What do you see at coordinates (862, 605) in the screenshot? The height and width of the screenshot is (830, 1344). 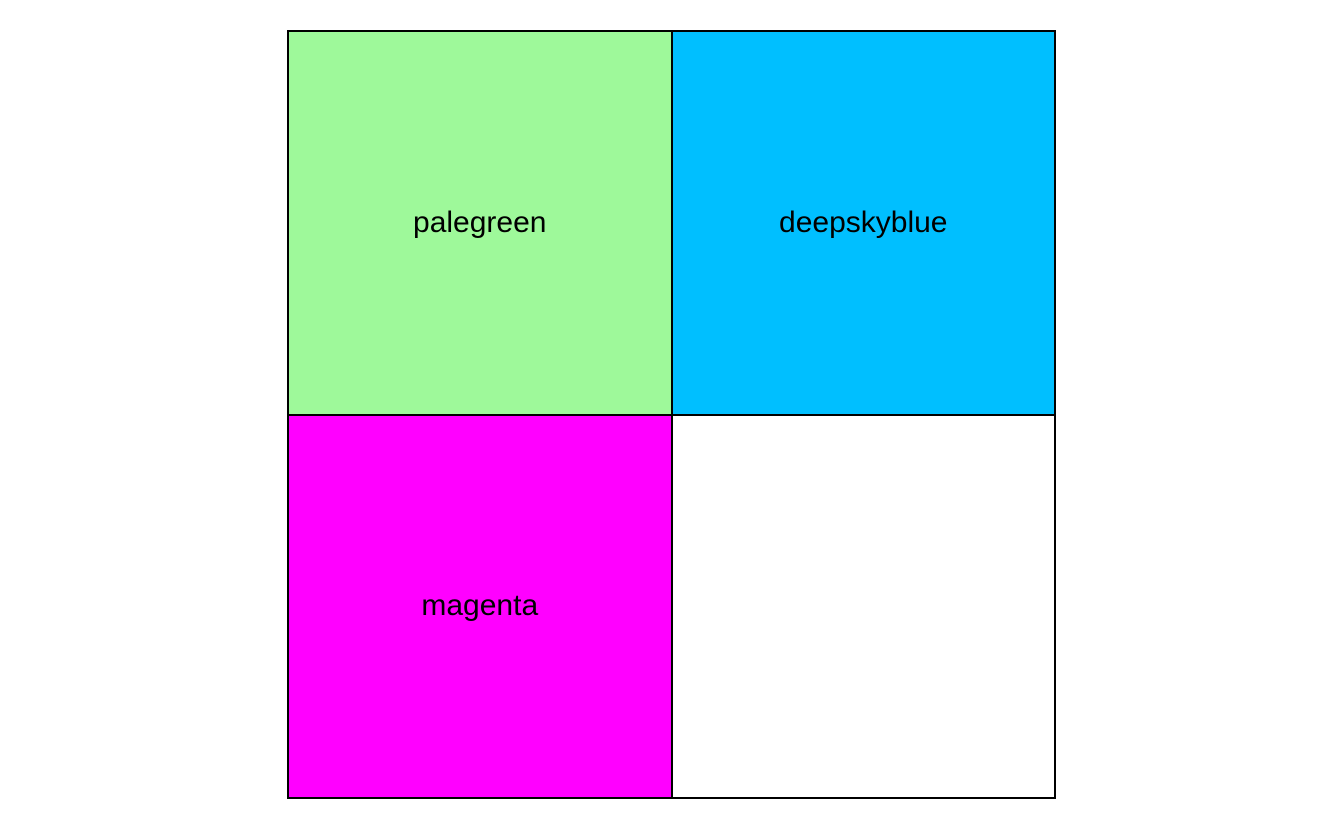 I see `tile-empty` at bounding box center [862, 605].